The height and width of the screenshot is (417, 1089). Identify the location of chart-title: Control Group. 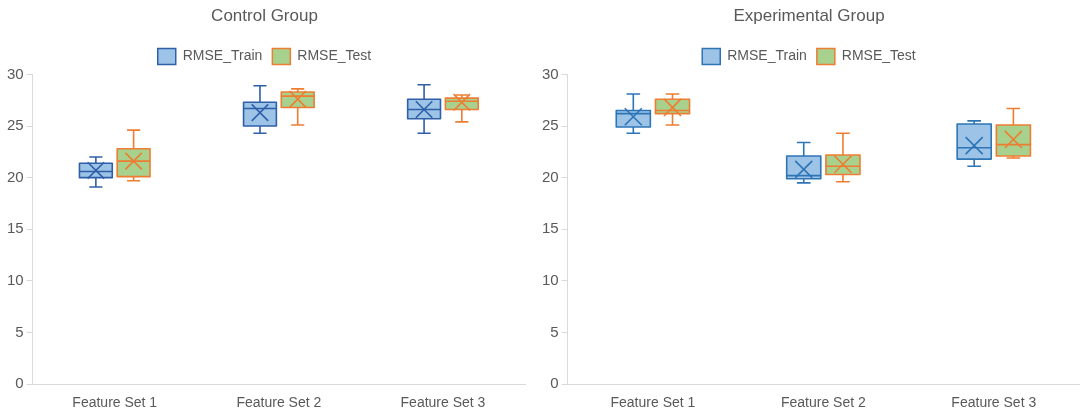
(264, 15).